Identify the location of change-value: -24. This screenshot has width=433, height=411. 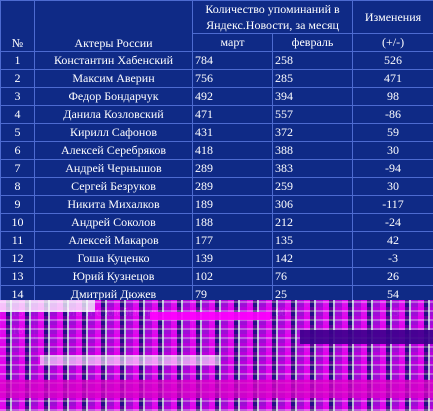
(392, 222).